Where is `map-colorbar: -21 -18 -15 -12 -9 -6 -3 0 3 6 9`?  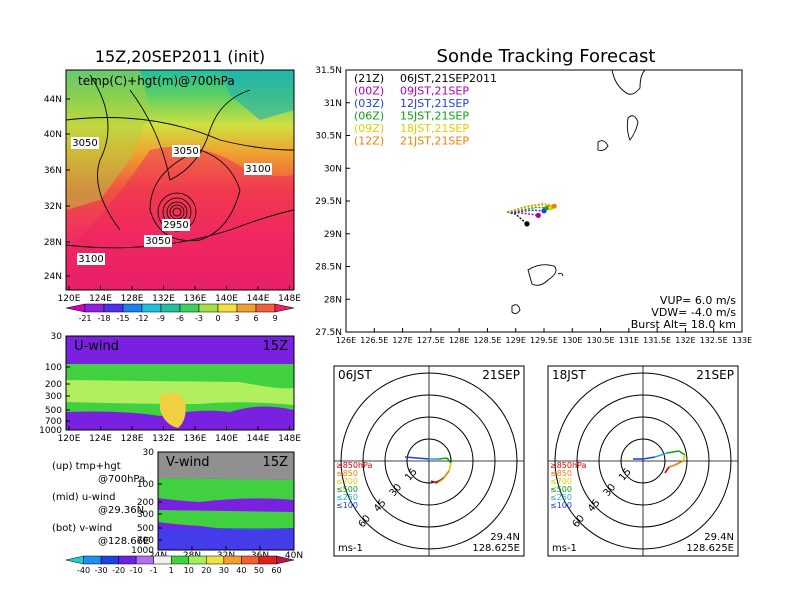
map-colorbar: -21 -18 -15 -12 -9 -6 -3 0 3 6 9 is located at coordinates (180, 313).